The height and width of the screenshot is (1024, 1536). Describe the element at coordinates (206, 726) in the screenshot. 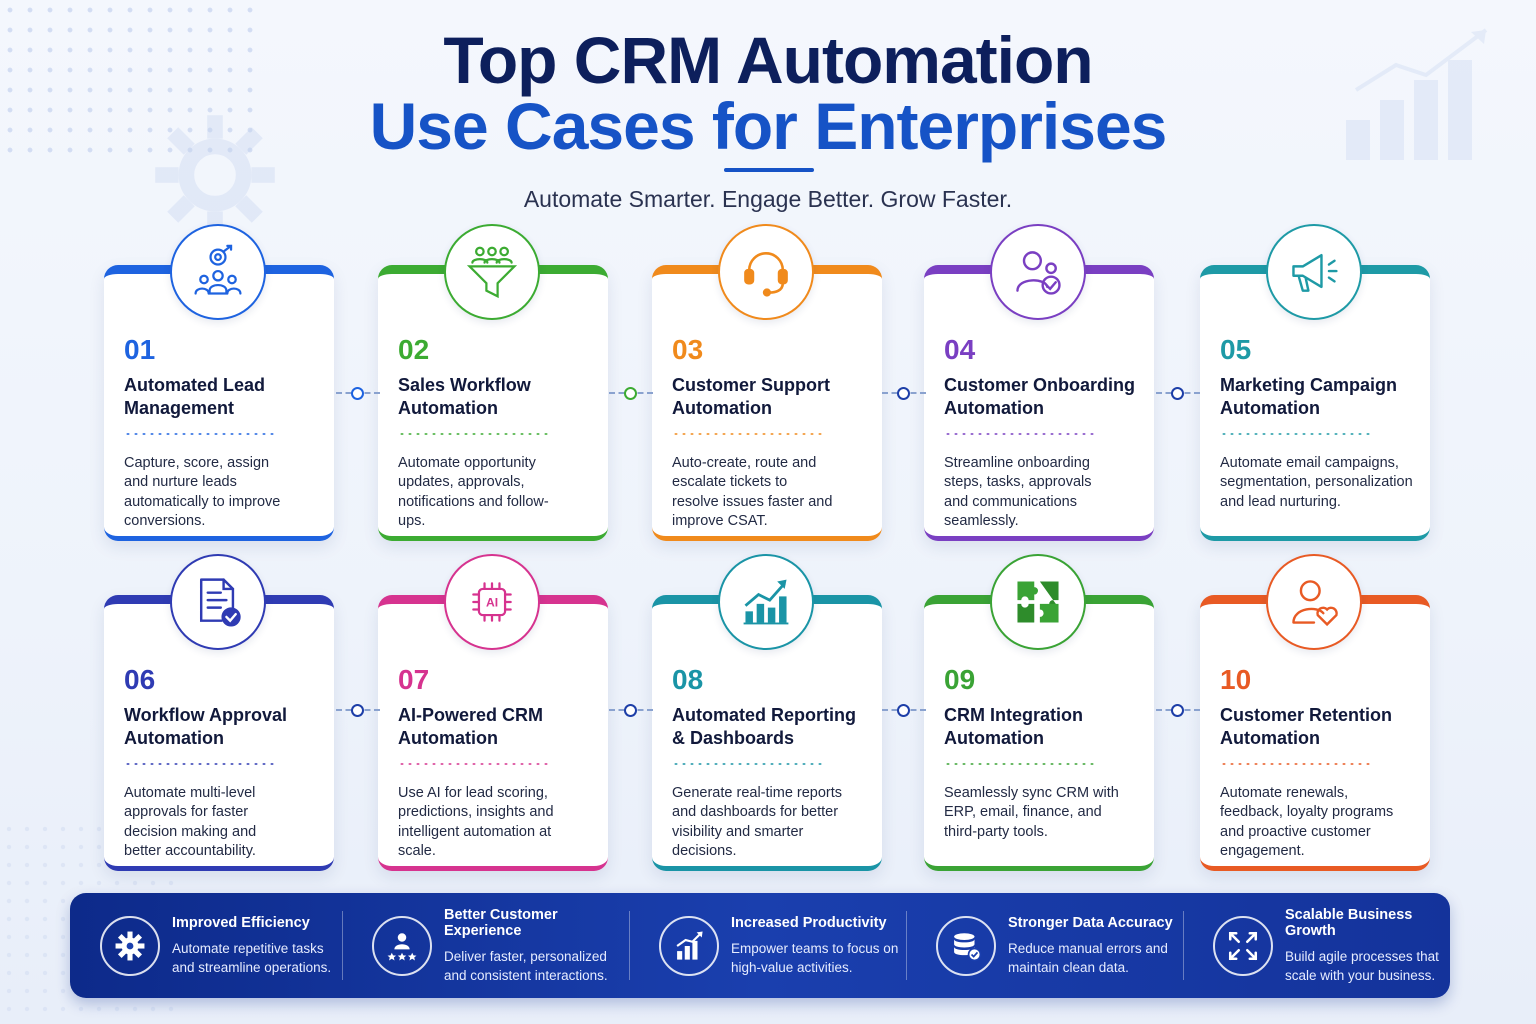

I see `card-title: Workflow Approval Automation` at that location.